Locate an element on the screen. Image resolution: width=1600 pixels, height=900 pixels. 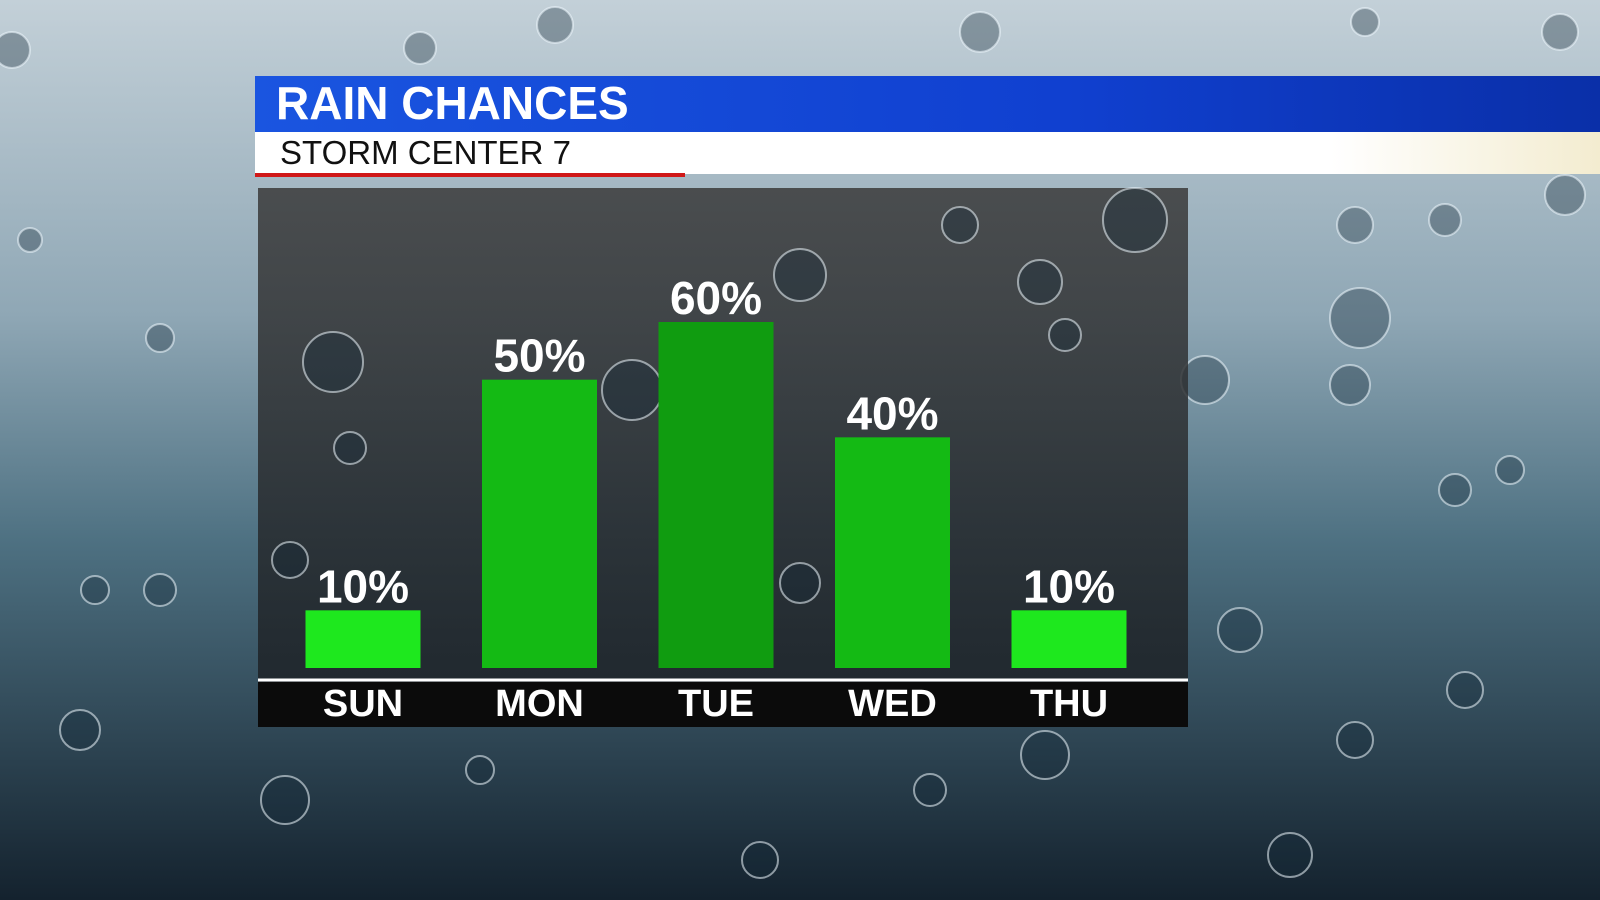
category-label: WED is located at coordinates (892, 704).